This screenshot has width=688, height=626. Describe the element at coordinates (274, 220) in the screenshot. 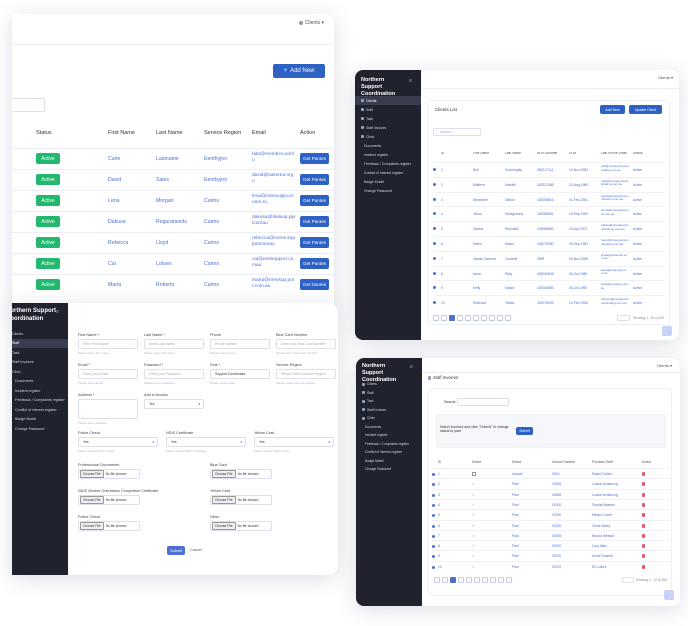

I see `cell-email: dakusa@delisup.pprtcomau` at that location.